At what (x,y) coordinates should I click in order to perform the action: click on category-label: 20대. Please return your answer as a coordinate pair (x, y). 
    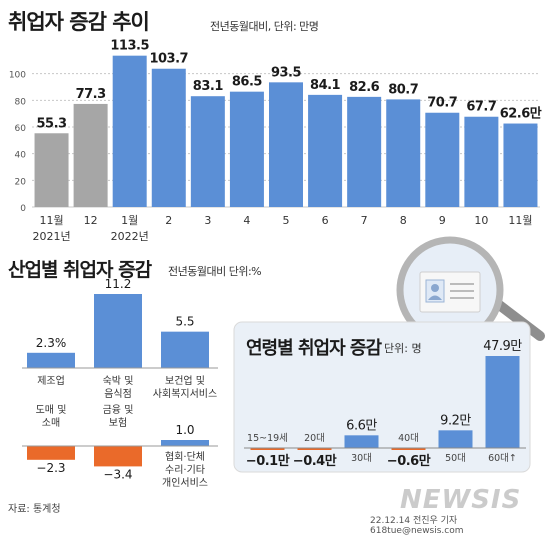
    Looking at the image, I should click on (314, 438).